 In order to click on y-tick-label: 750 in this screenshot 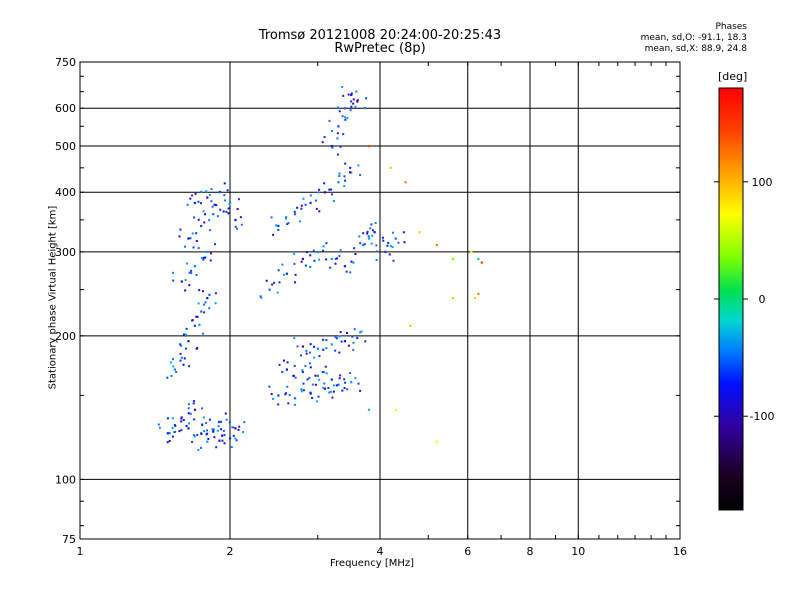, I will do `click(65, 62)`.